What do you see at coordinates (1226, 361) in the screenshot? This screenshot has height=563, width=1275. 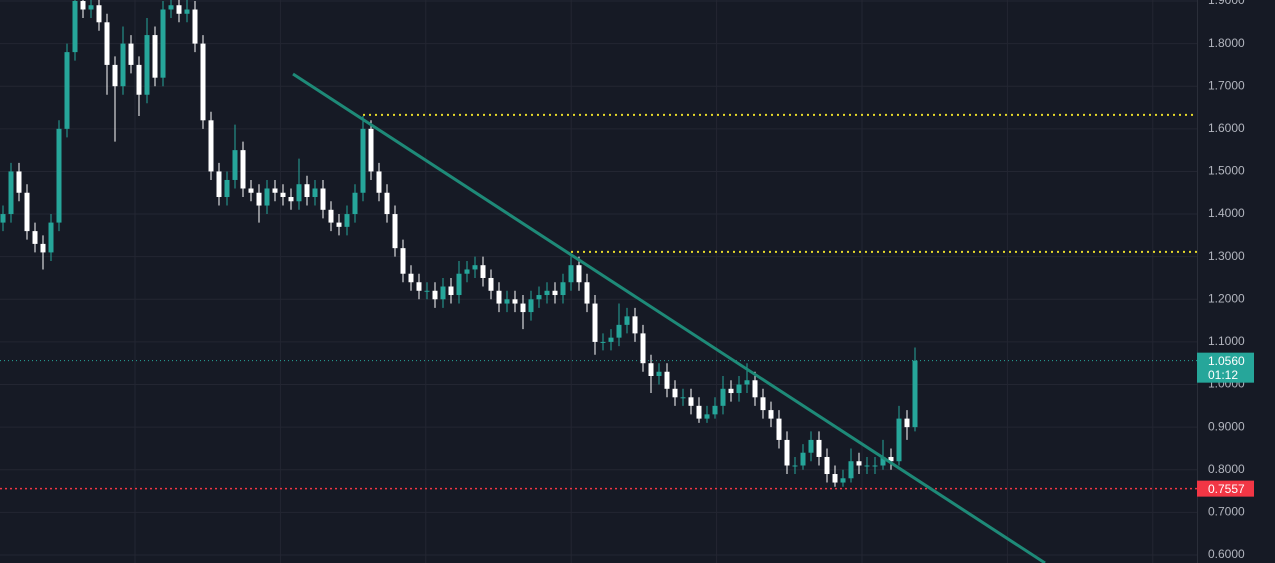 I see `last-price-label: 1.0560` at bounding box center [1226, 361].